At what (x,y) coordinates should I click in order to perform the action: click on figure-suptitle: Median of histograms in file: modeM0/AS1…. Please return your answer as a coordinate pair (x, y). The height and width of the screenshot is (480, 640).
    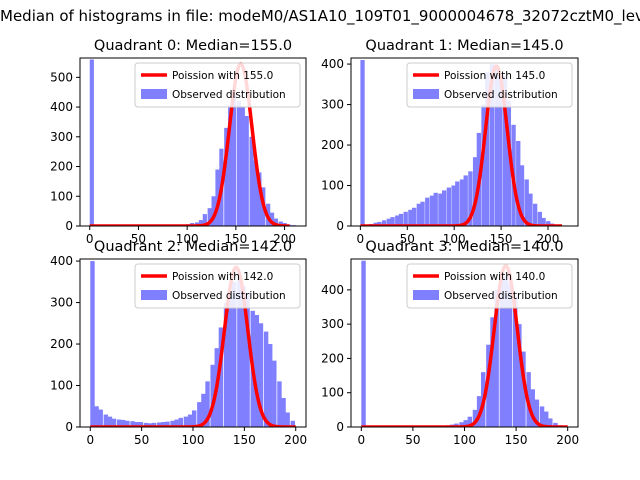
    Looking at the image, I should click on (320, 16).